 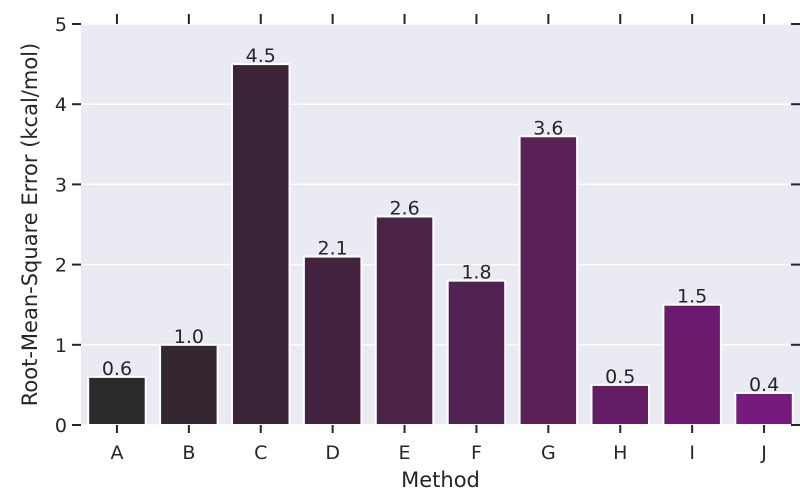 I want to click on bar-value-label: 4.5, so click(x=261, y=56).